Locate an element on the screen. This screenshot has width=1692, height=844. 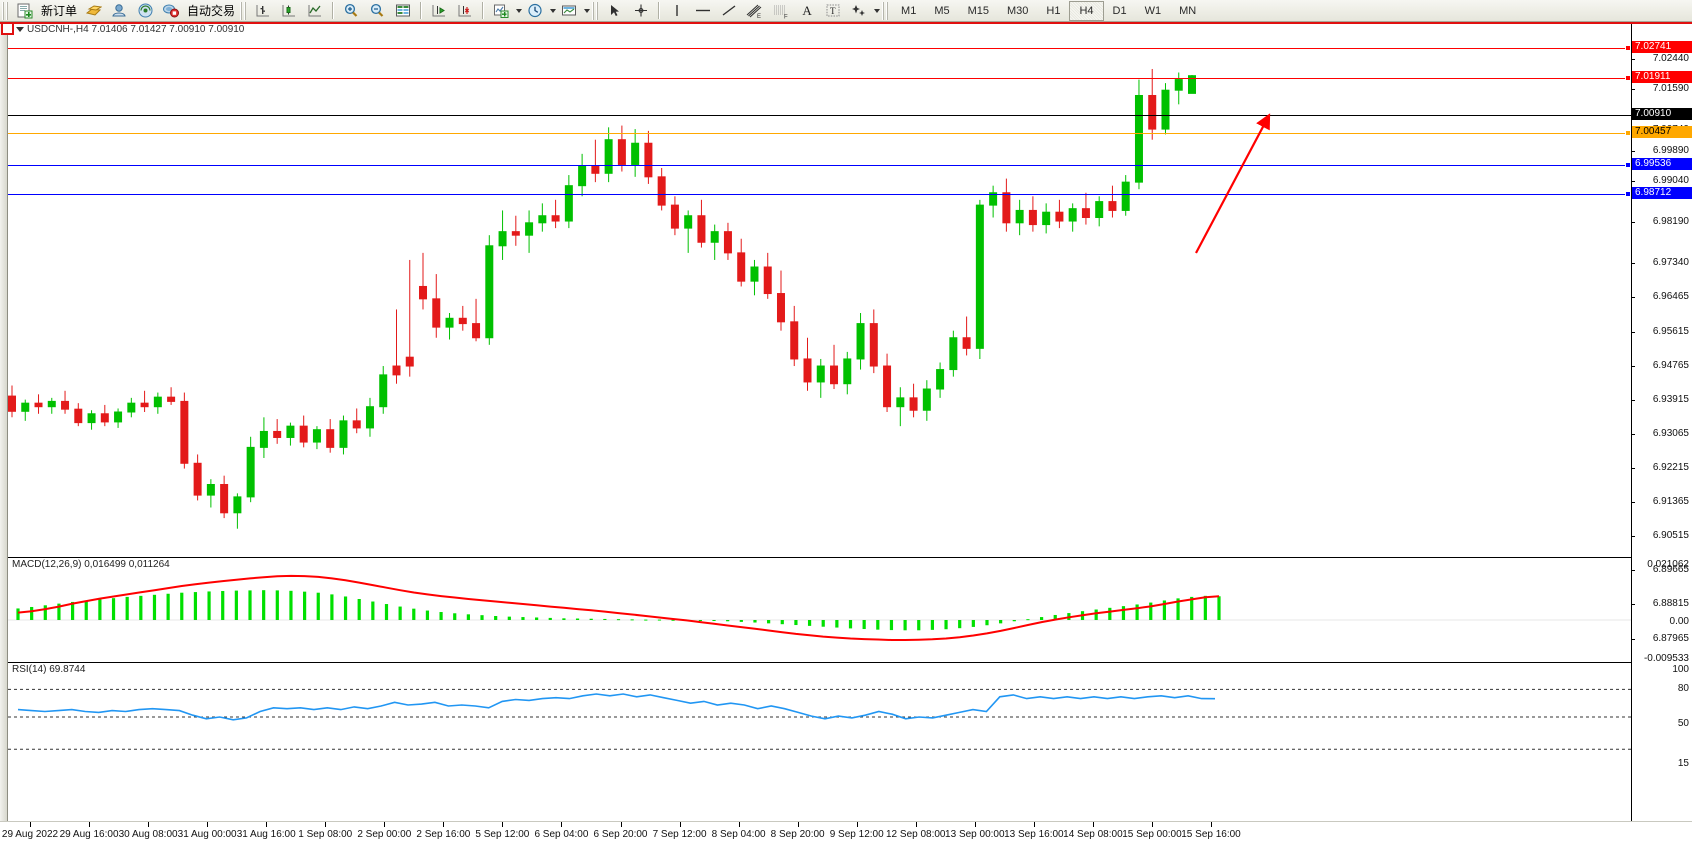
price-tick-label: 6.87965 is located at coordinates (1670, 638).